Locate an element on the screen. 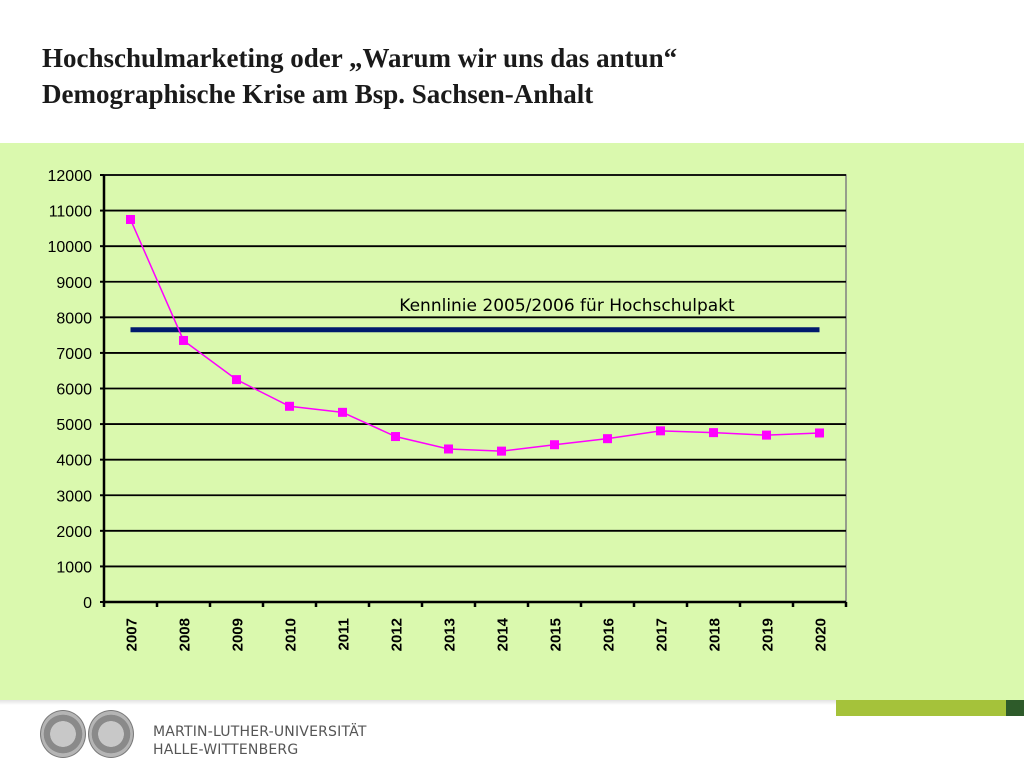 Image resolution: width=1024 pixels, height=768 pixels. footer-accent-bar is located at coordinates (921, 708).